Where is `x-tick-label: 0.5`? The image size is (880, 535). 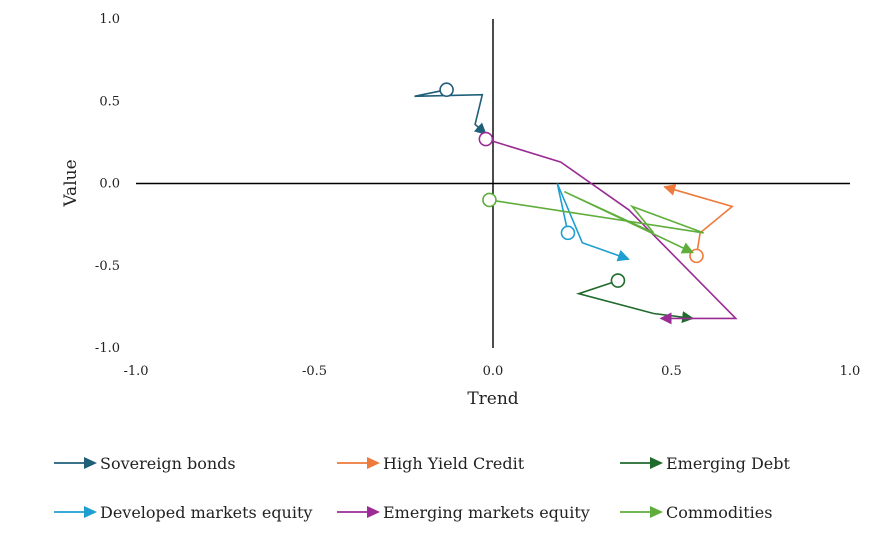 x-tick-label: 0.5 is located at coordinates (671, 371).